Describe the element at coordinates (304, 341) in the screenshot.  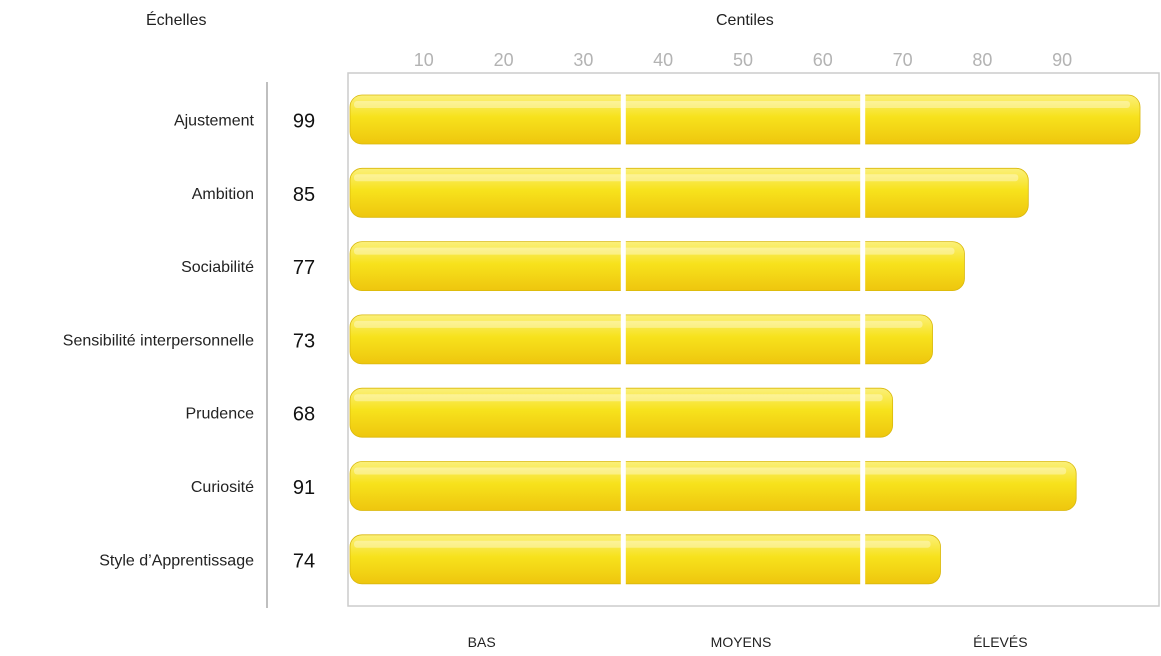
I see `score-value: 73` at that location.